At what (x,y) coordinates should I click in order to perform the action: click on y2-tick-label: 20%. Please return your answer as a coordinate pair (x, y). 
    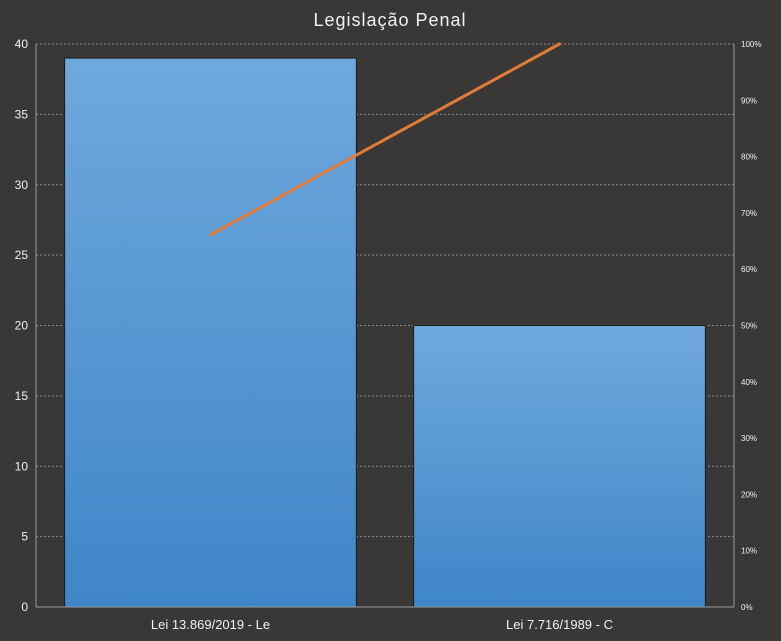
    Looking at the image, I should click on (749, 494).